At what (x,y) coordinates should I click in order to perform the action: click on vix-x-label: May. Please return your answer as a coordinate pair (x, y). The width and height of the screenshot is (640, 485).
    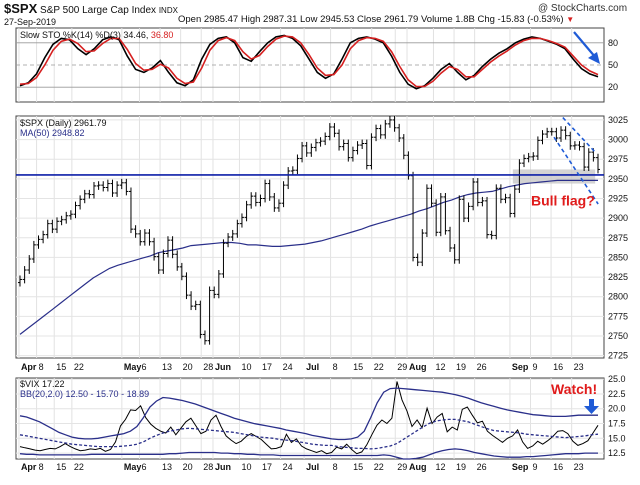
    Looking at the image, I should click on (133, 467).